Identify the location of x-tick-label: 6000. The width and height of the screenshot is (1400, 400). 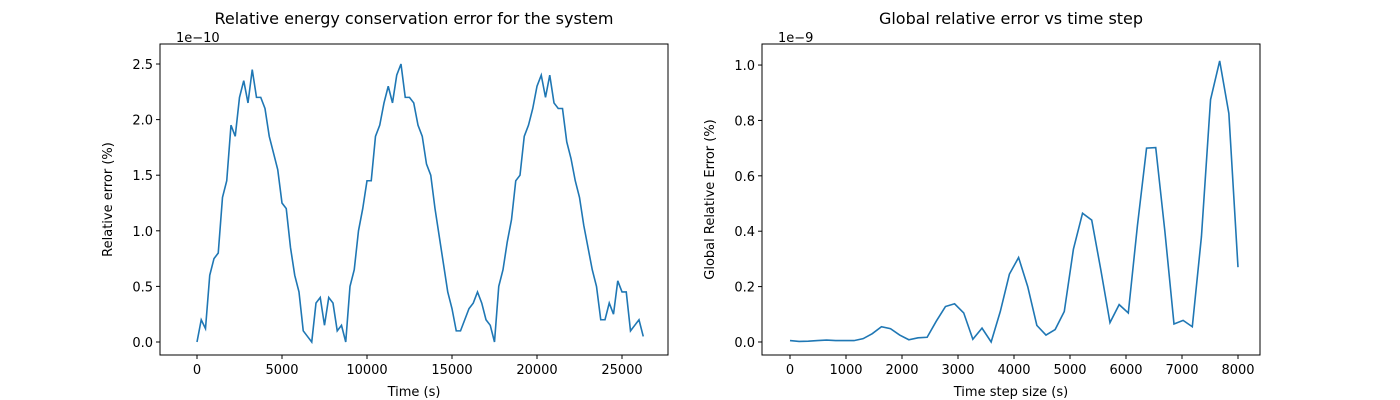
(1125, 370).